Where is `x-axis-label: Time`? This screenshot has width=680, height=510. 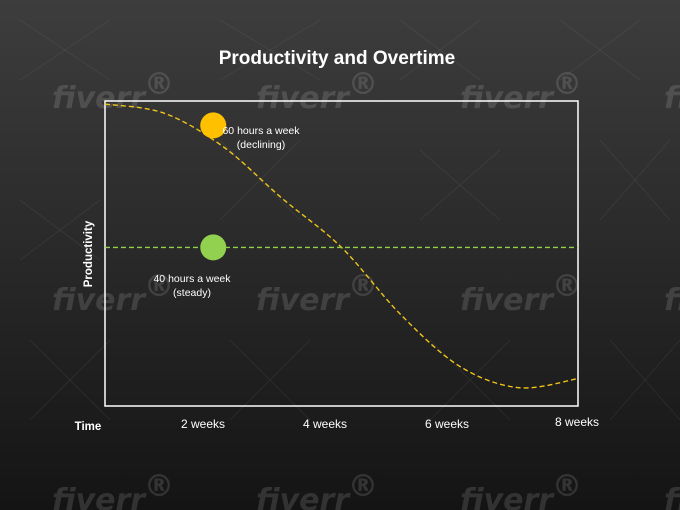 x-axis-label: Time is located at coordinates (88, 427).